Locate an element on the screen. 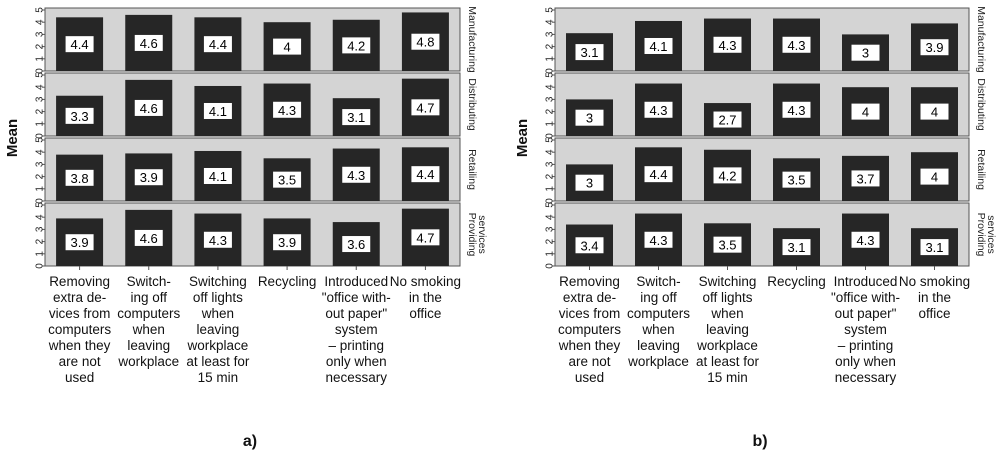 Image resolution: width=997 pixels, height=459 pixels. facet-distributing: 0 1 2 3 4 5 3.3 4.6 4.1 4.3 3.1 4.7 Distributing is located at coordinates (257, 105).